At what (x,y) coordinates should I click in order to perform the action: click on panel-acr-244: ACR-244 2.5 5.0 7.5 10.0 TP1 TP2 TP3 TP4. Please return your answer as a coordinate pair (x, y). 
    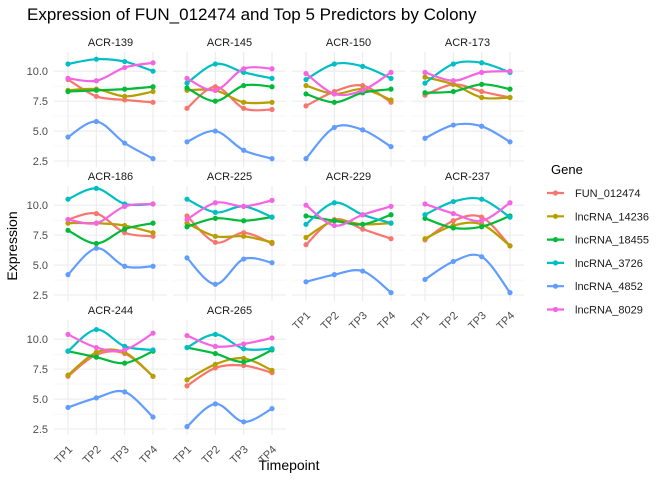
    Looking at the image, I should click on (97, 385).